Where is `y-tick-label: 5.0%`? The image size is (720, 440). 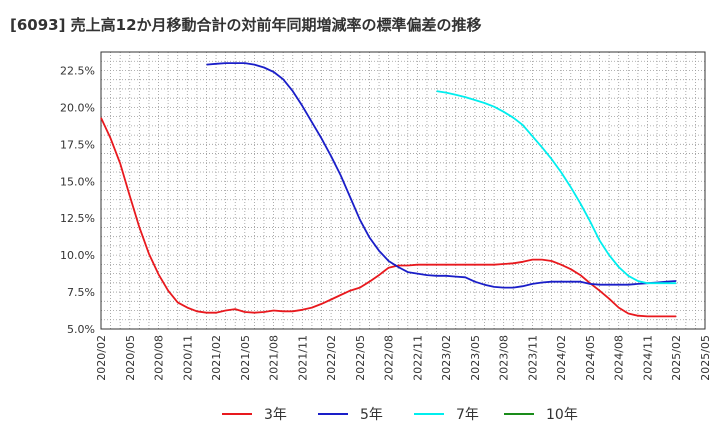
y-tick-label: 5.0% is located at coordinates (81, 329).